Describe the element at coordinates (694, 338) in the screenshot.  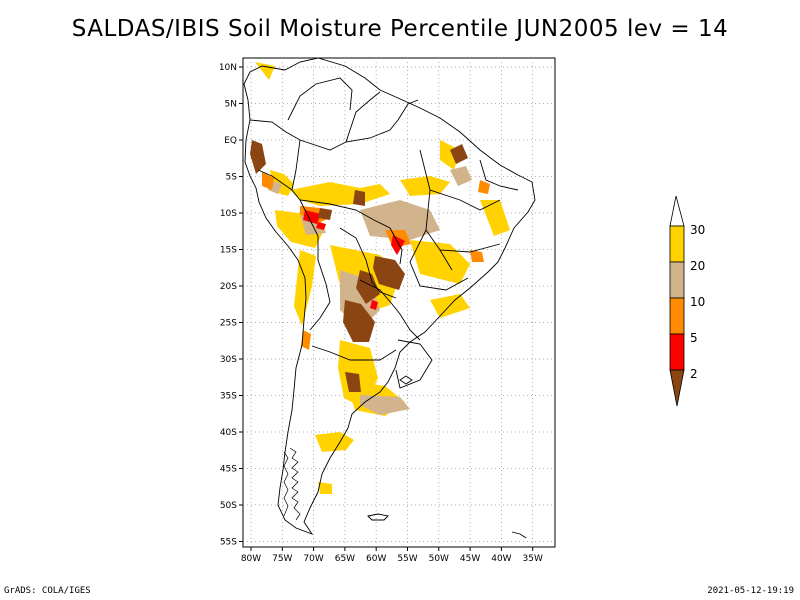
I see `legend-label-5: 5` at that location.